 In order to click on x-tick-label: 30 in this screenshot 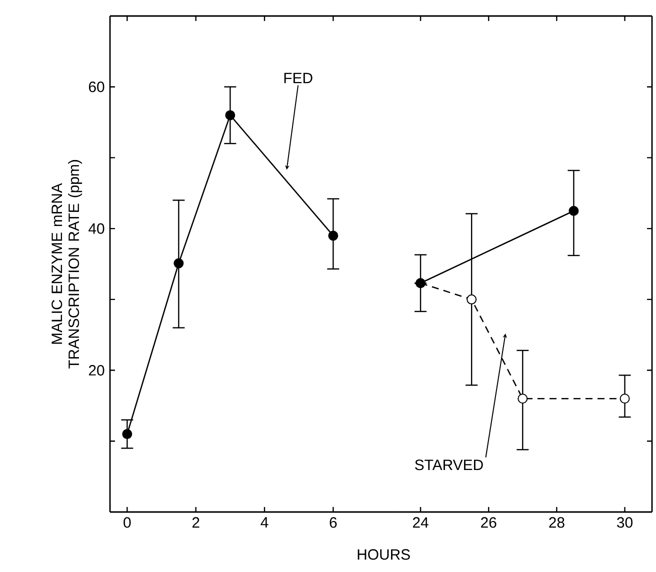, I will do `click(624, 522)`.